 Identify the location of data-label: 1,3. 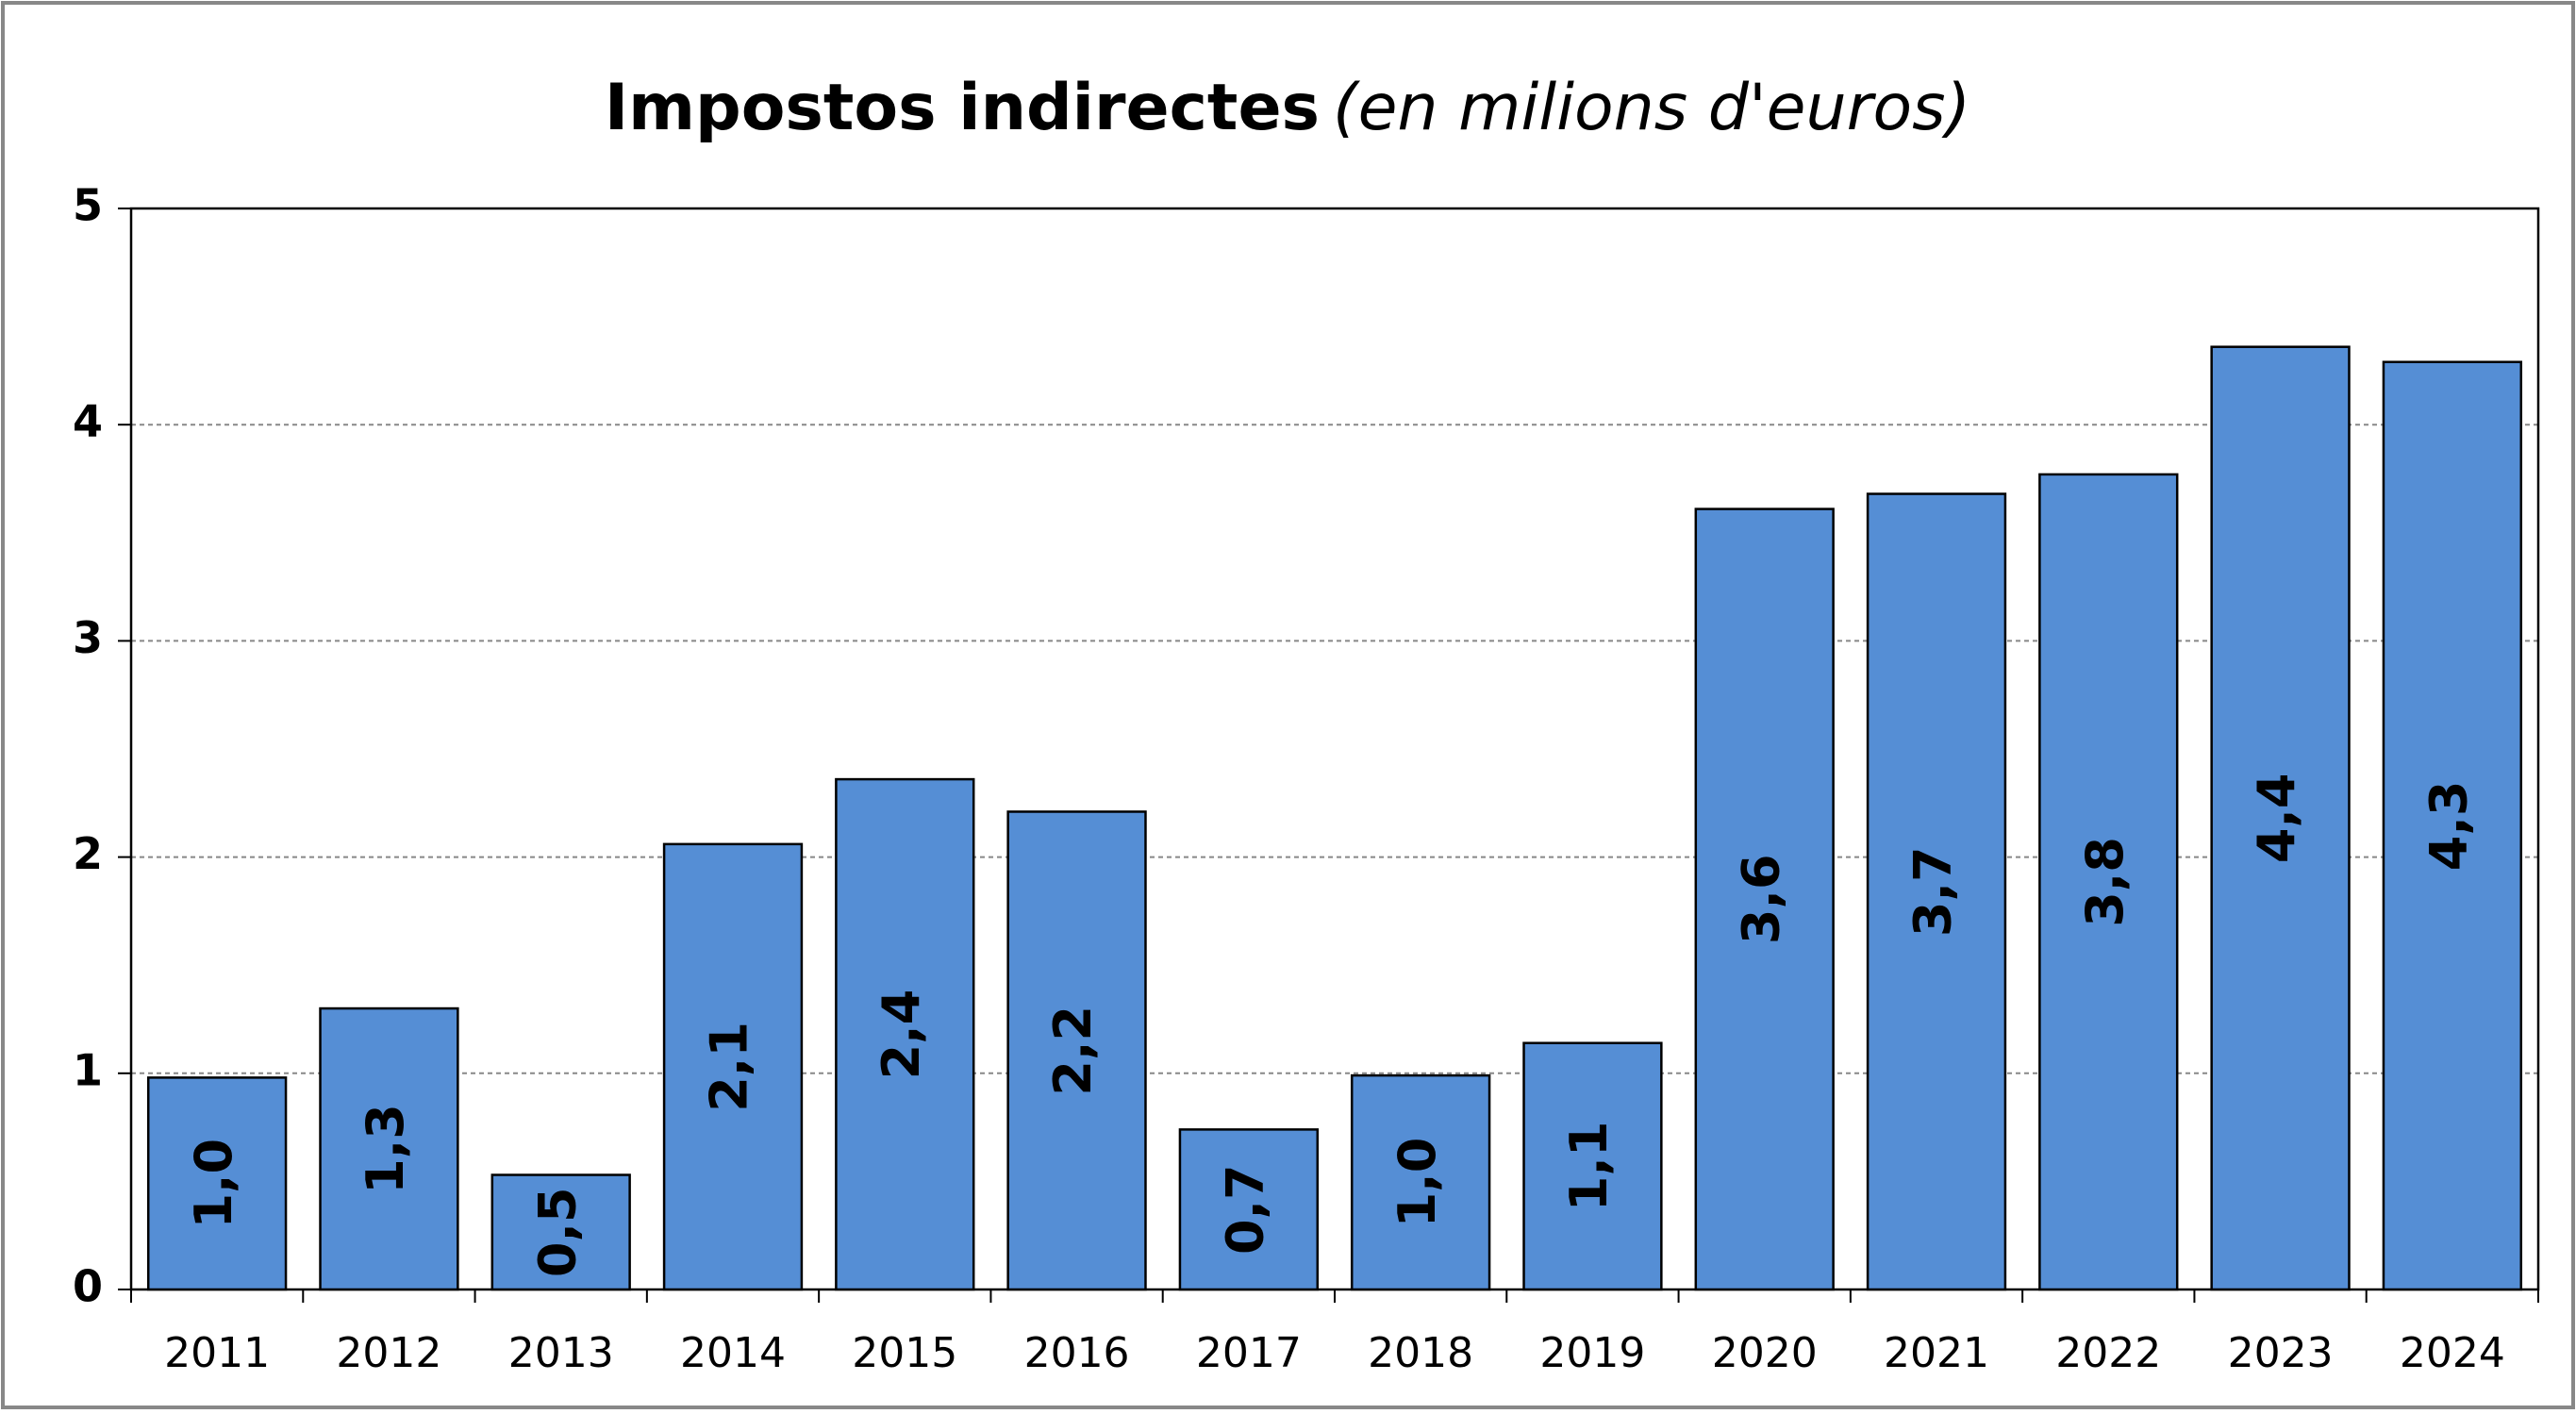
(385, 1149).